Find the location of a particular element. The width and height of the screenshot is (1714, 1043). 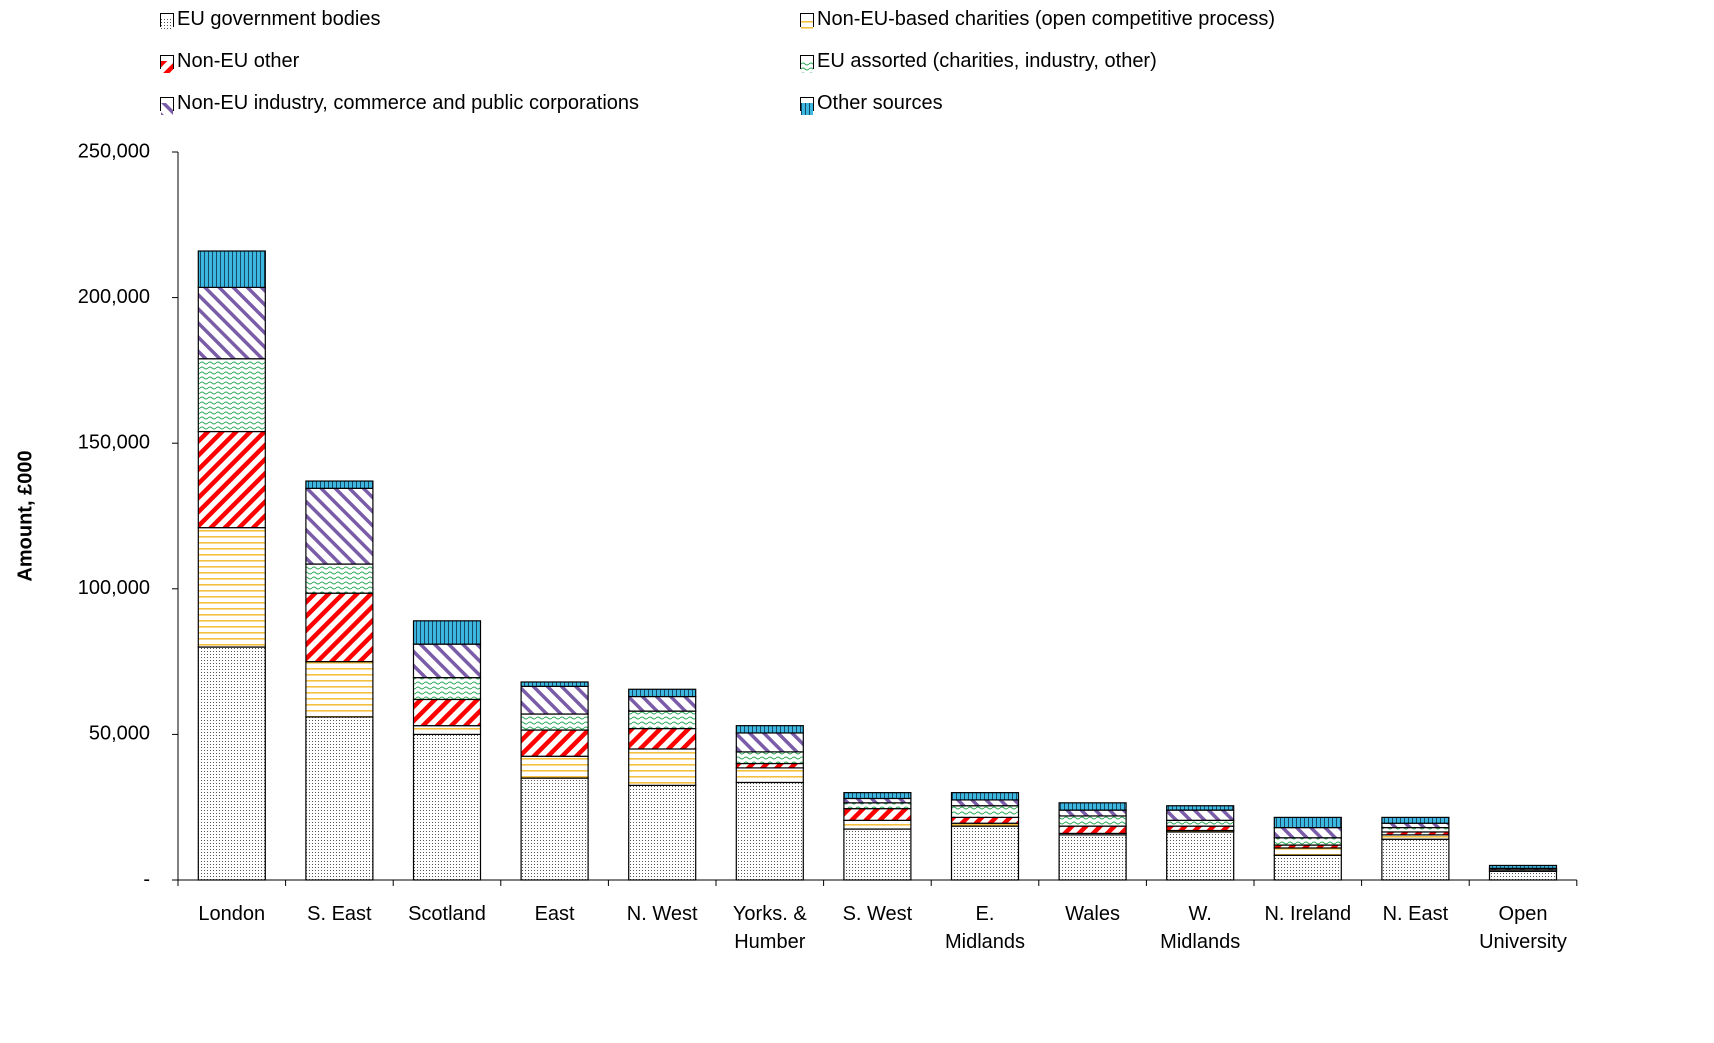

y-tick-label: - is located at coordinates (146, 879).